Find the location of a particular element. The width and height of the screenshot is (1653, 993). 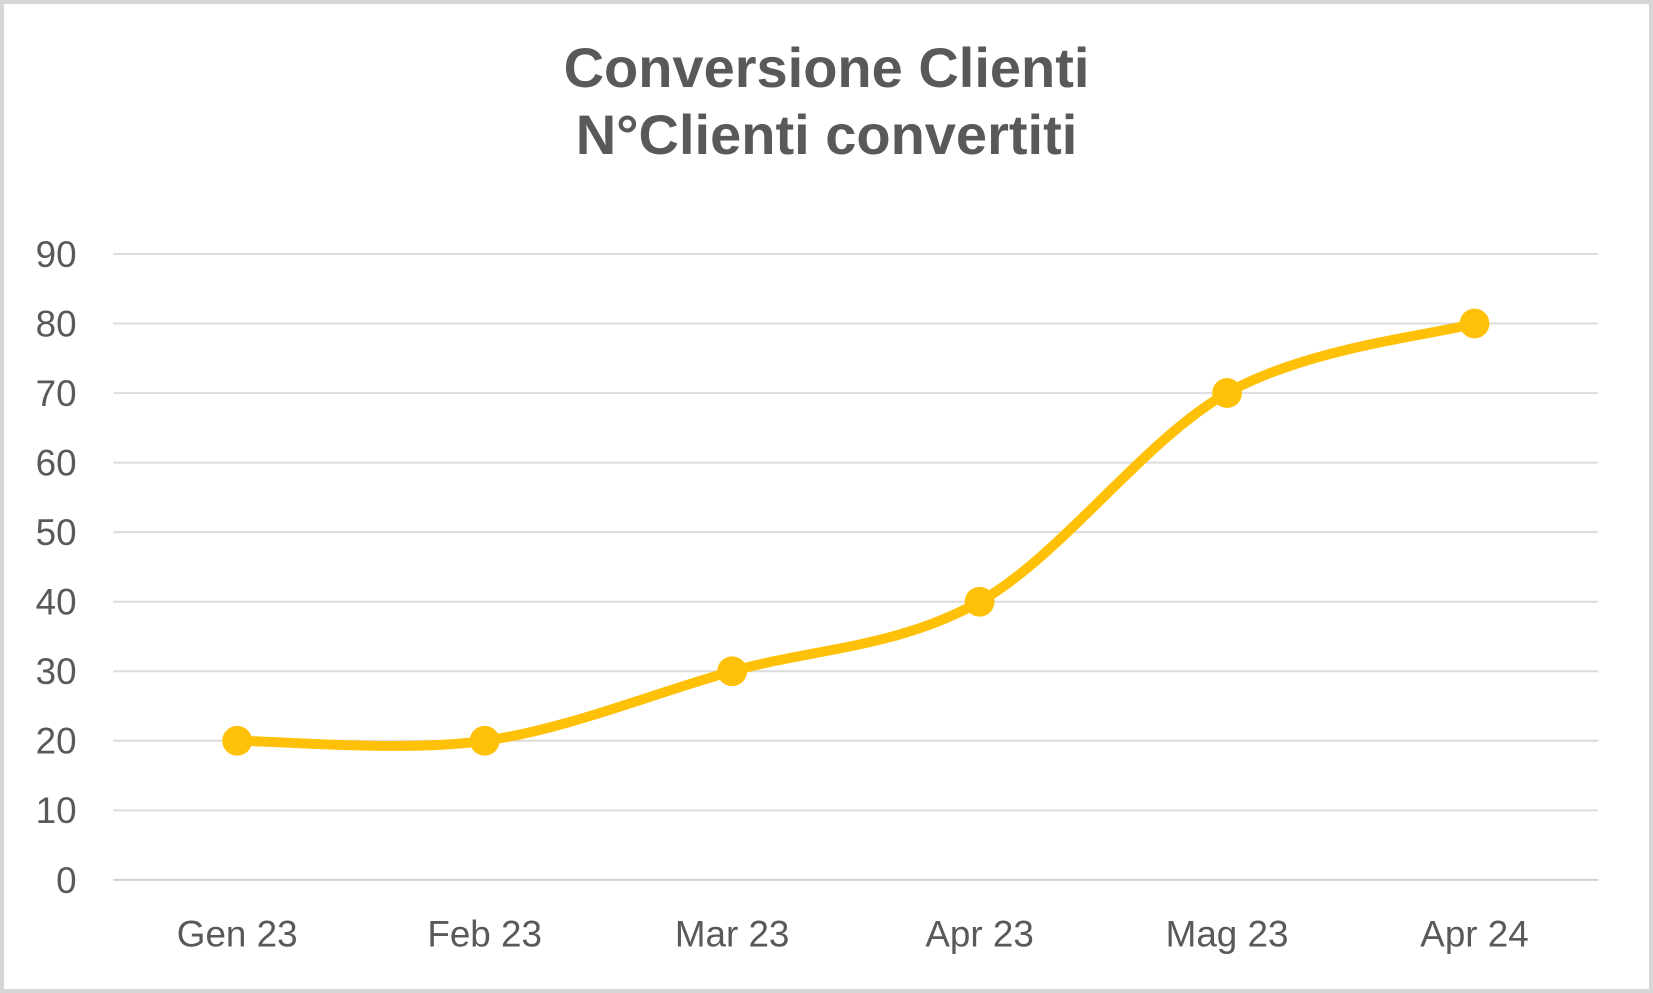

x-axis-tick-label: Mag 23 is located at coordinates (1227, 933).